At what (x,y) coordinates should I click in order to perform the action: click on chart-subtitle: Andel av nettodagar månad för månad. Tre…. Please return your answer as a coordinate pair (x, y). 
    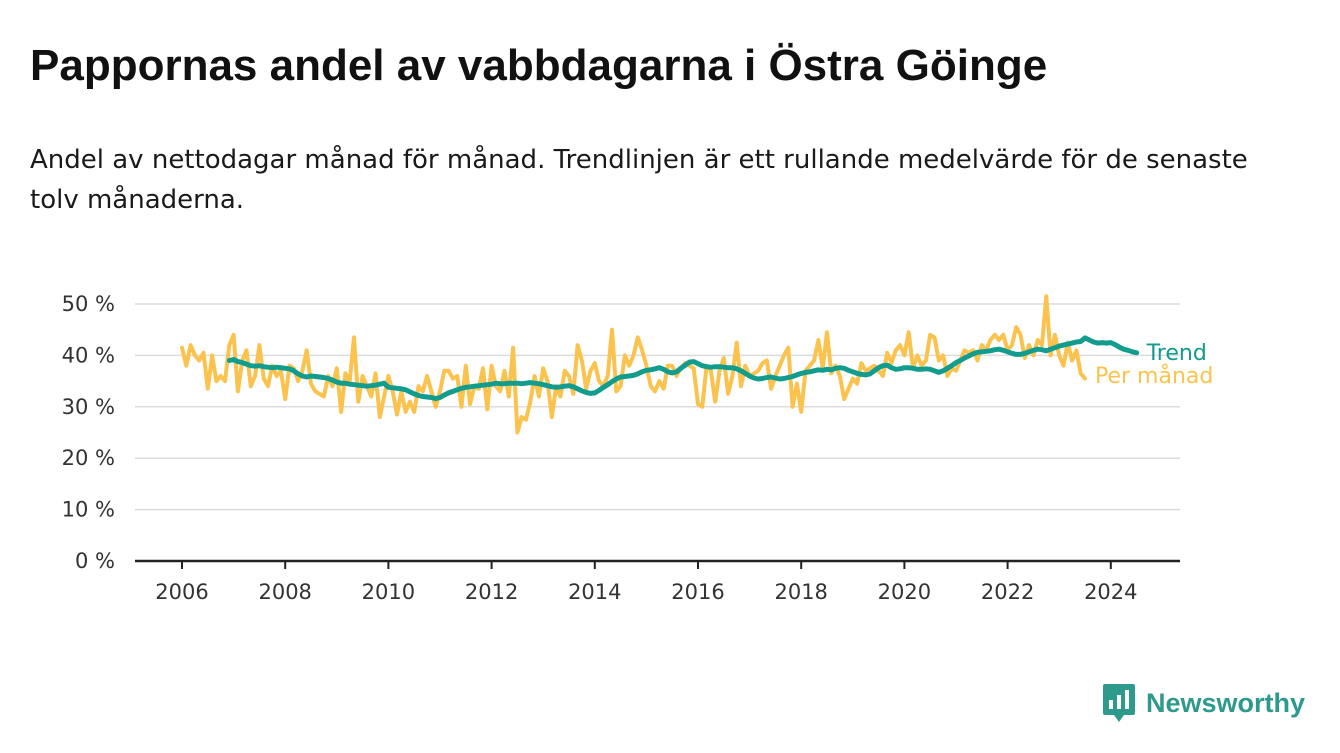
    Looking at the image, I should click on (639, 180).